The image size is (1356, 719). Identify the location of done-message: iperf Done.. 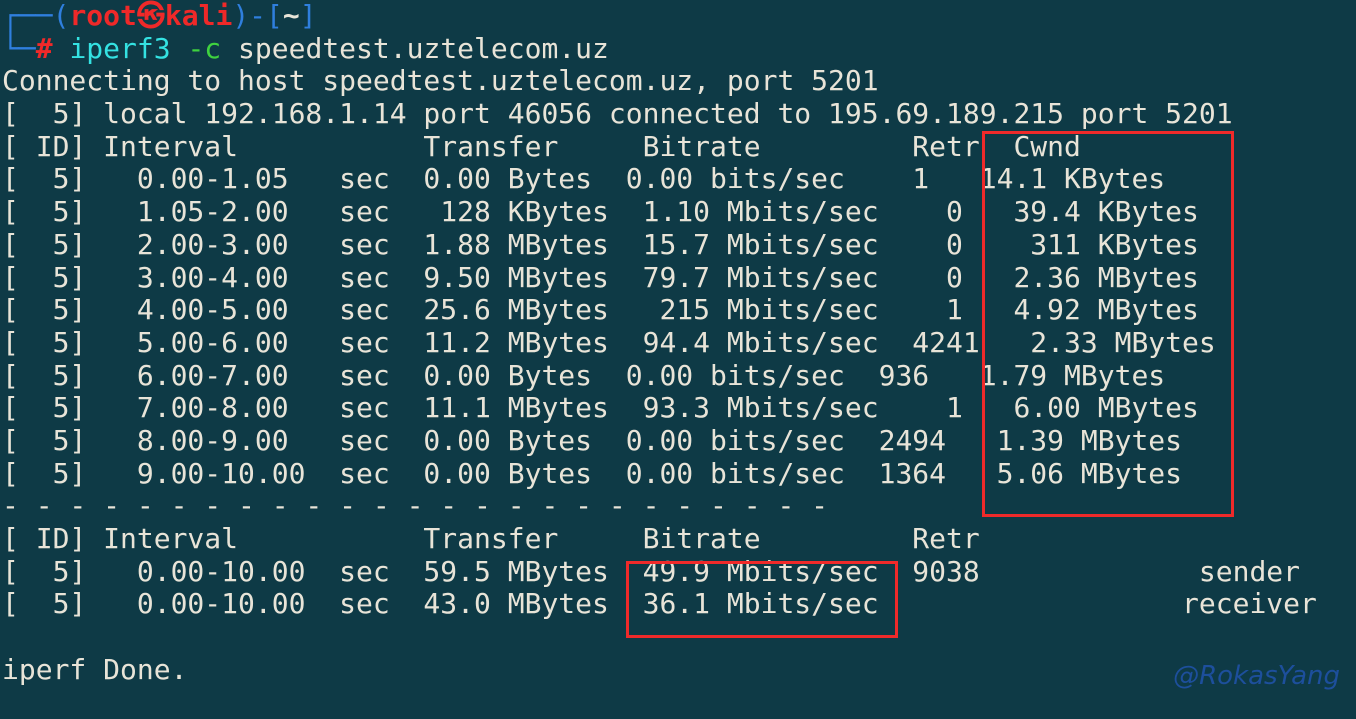
(95, 669).